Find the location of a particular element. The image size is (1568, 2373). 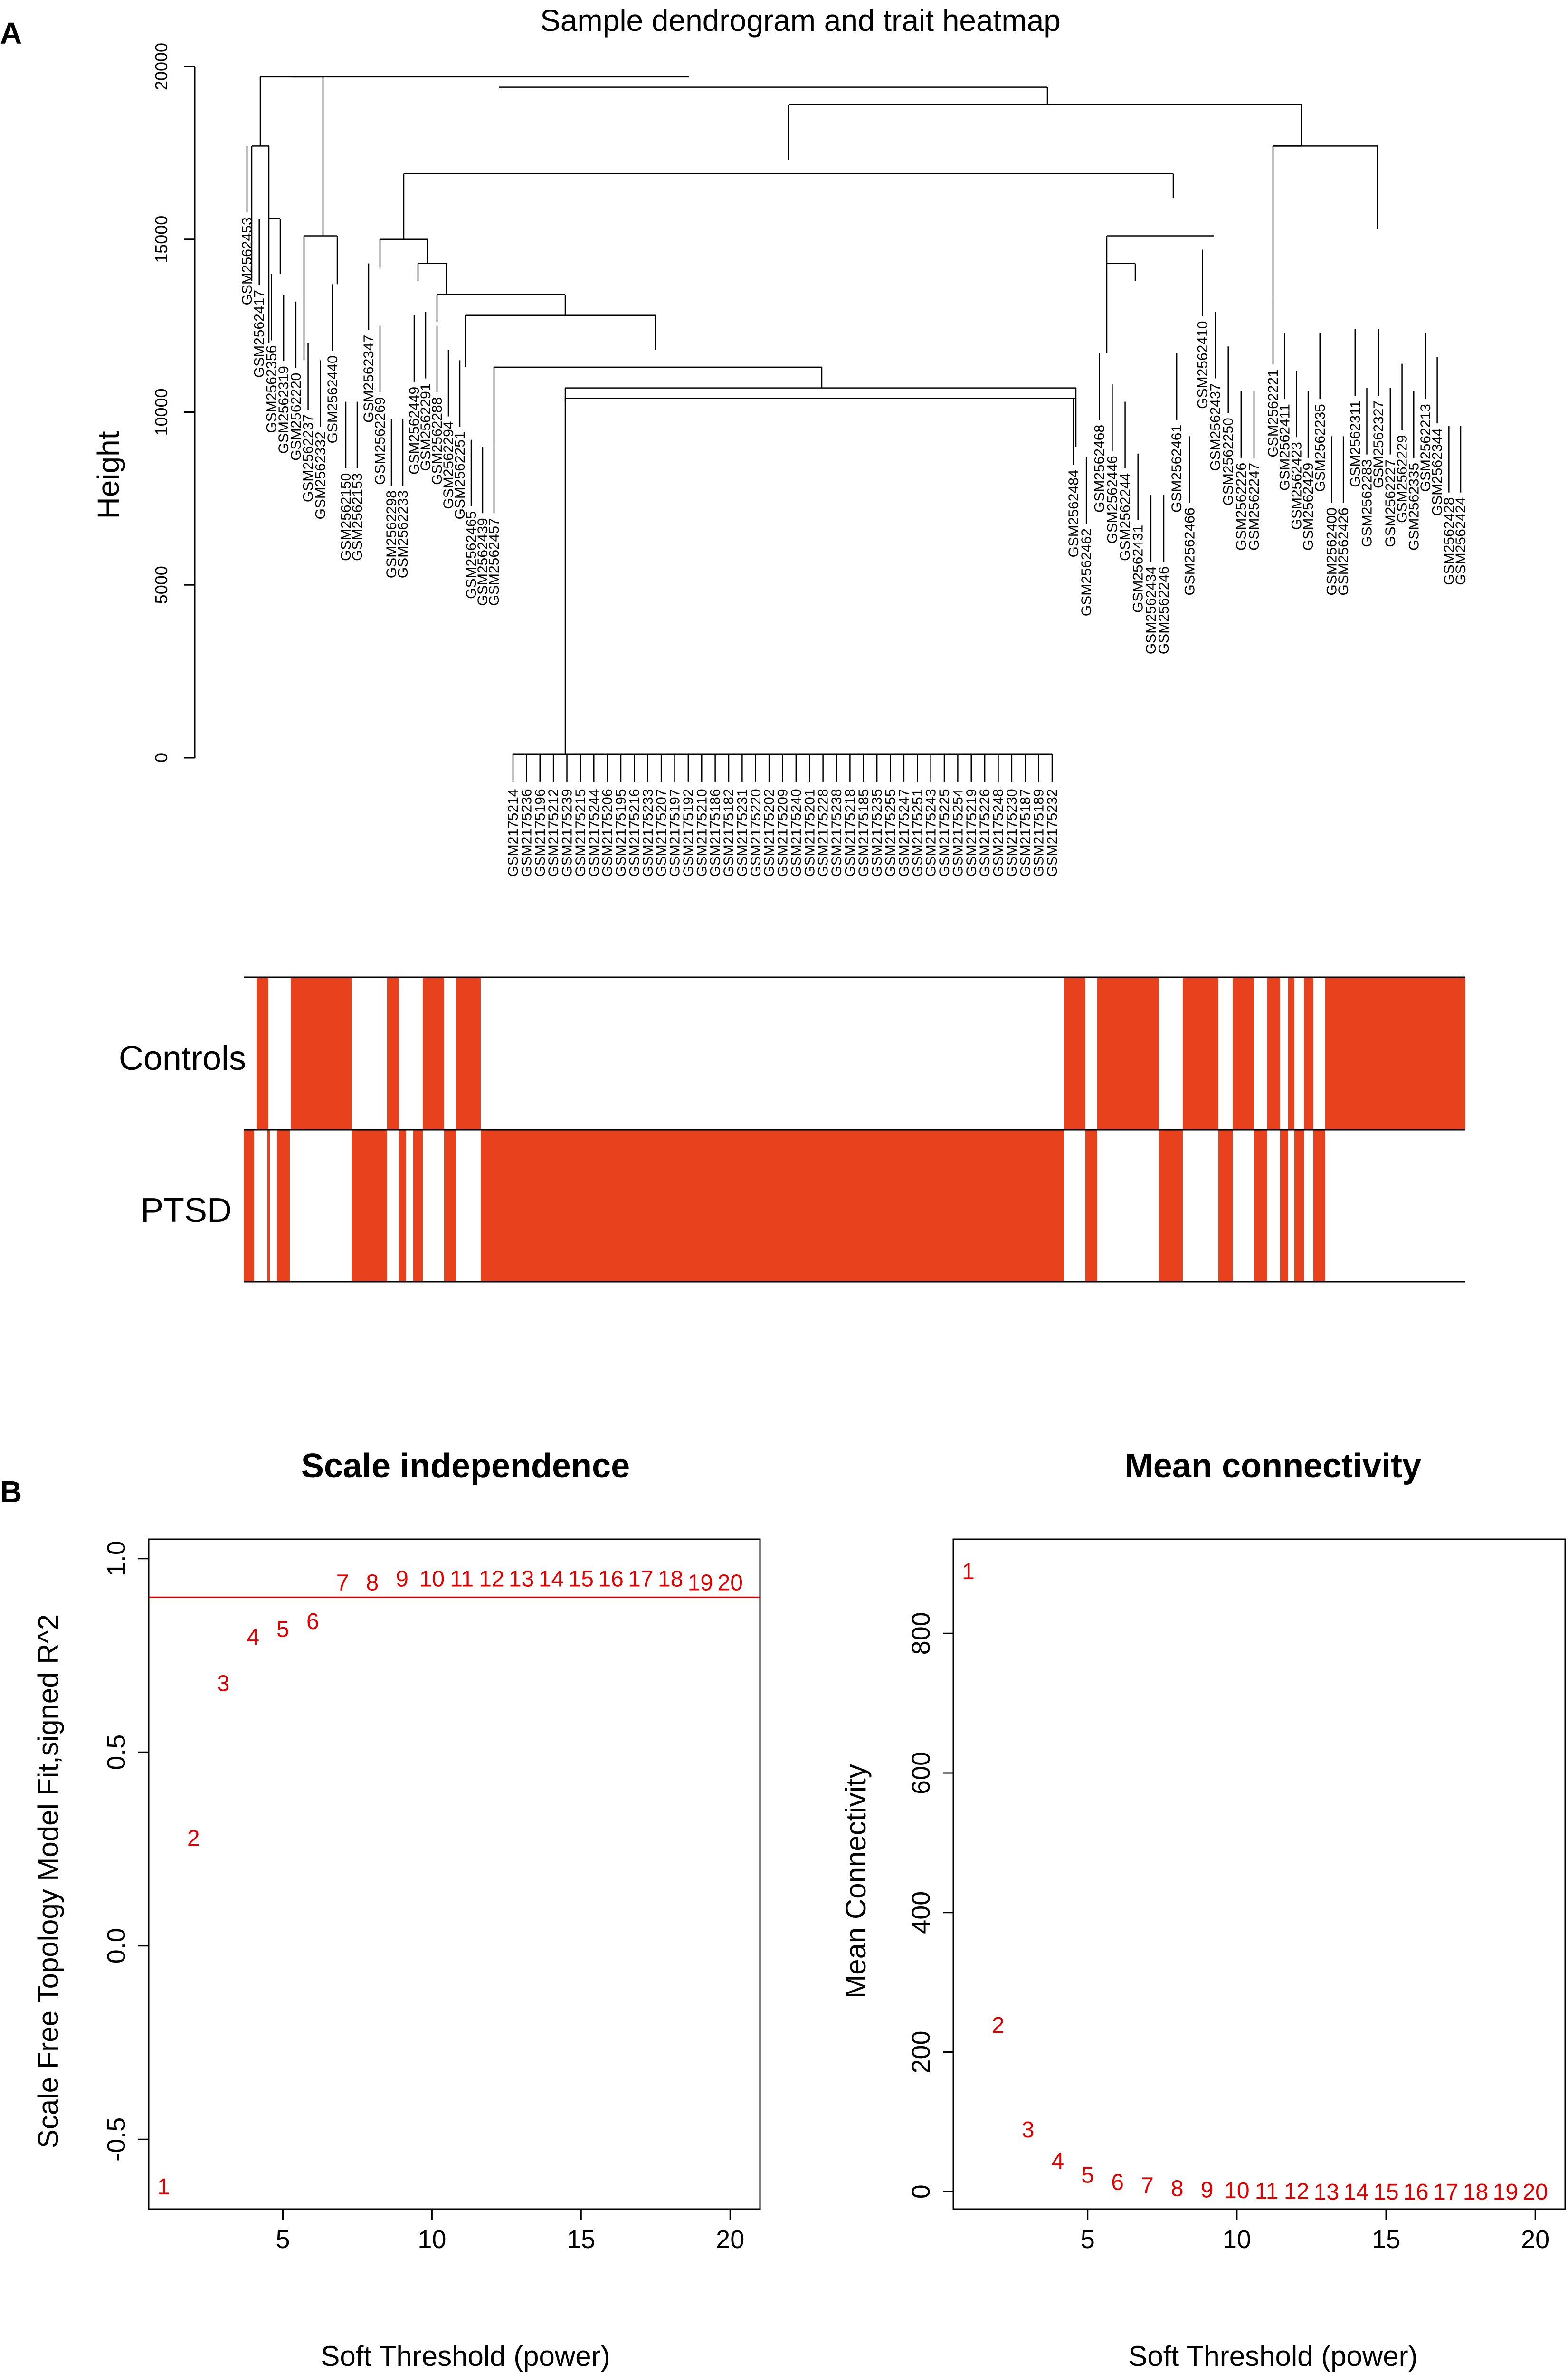

dendrogram-leaf-label: GSM2562294 is located at coordinates (448, 465).